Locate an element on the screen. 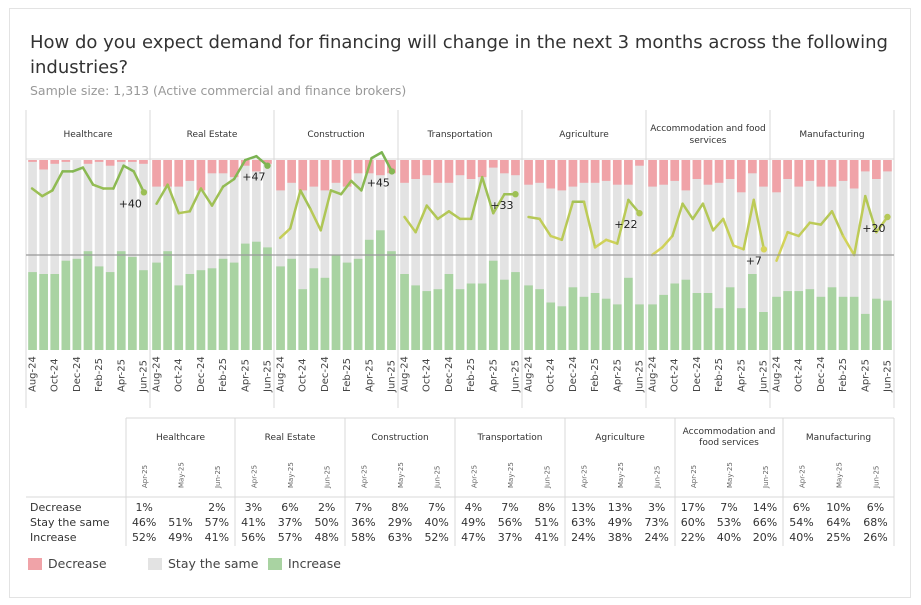  legend-label-increase: Increase is located at coordinates (314, 563).